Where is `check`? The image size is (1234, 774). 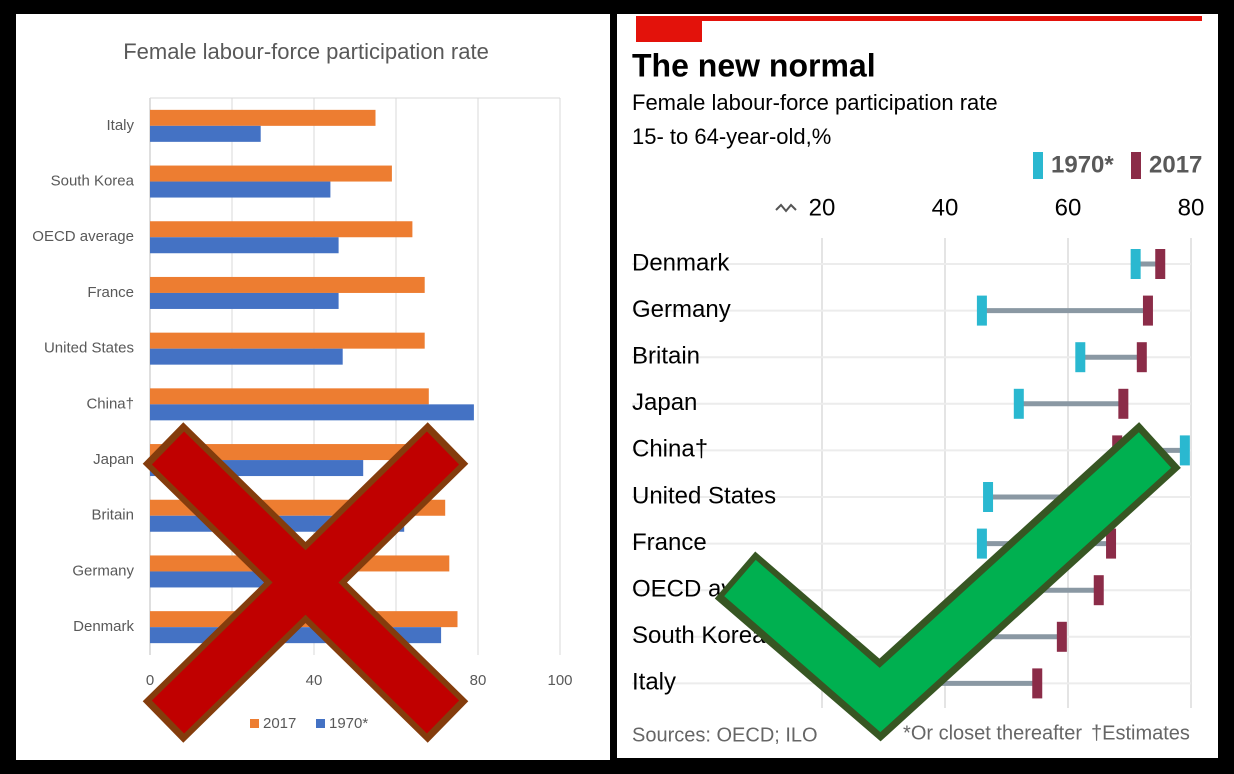
check is located at coordinates (948, 582).